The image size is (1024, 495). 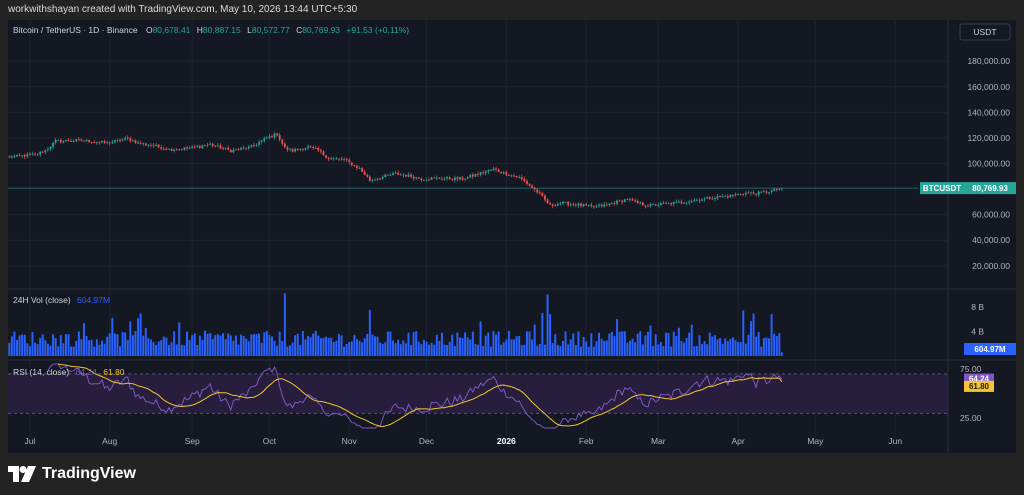 What do you see at coordinates (990, 349) in the screenshot?
I see `volume-last-label: 604.97M` at bounding box center [990, 349].